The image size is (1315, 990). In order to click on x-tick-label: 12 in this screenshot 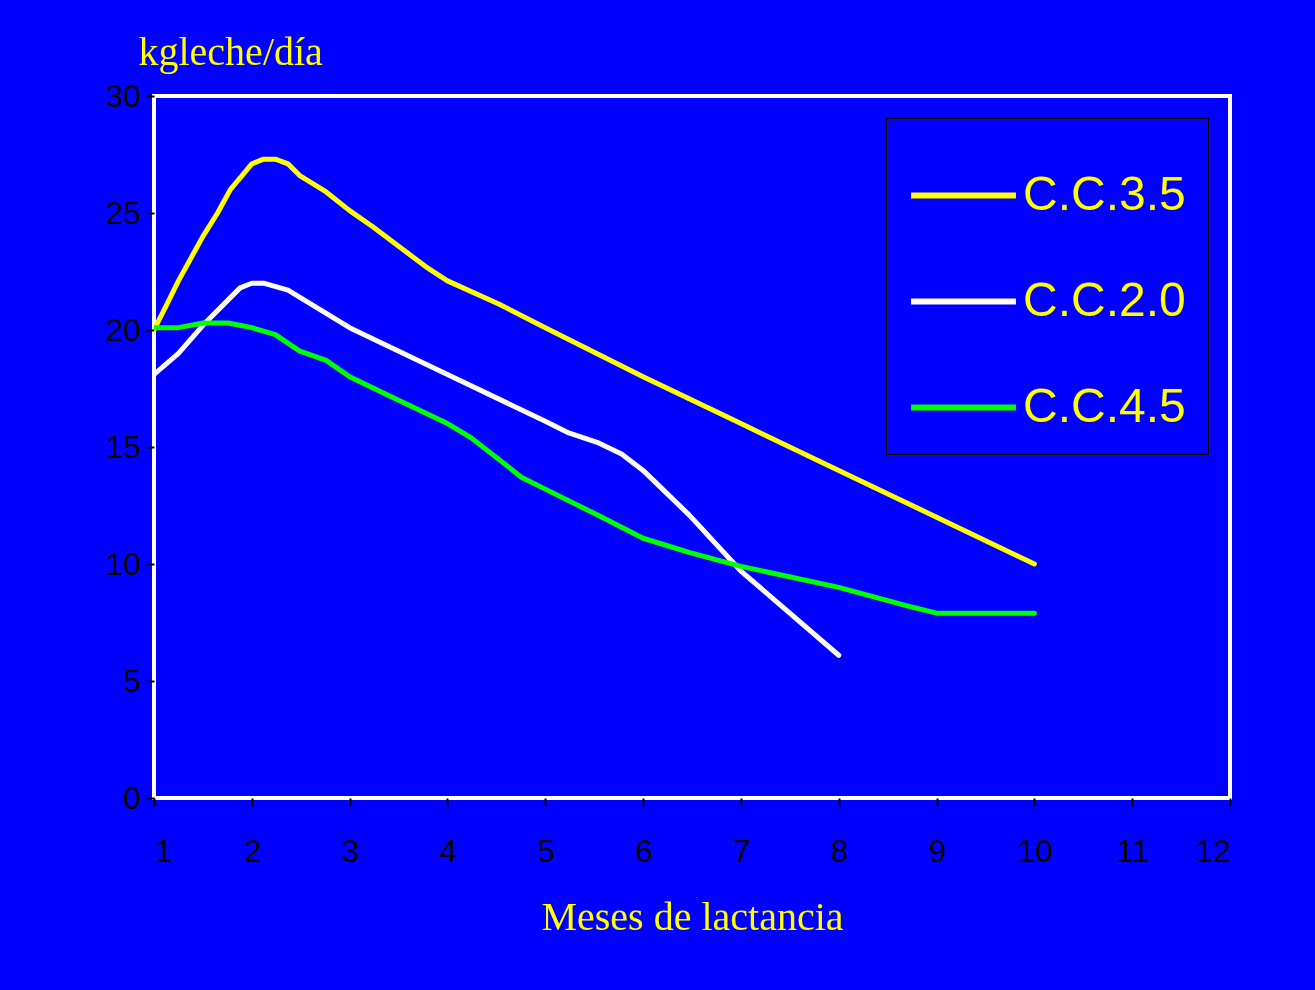, I will do `click(1212, 850)`.